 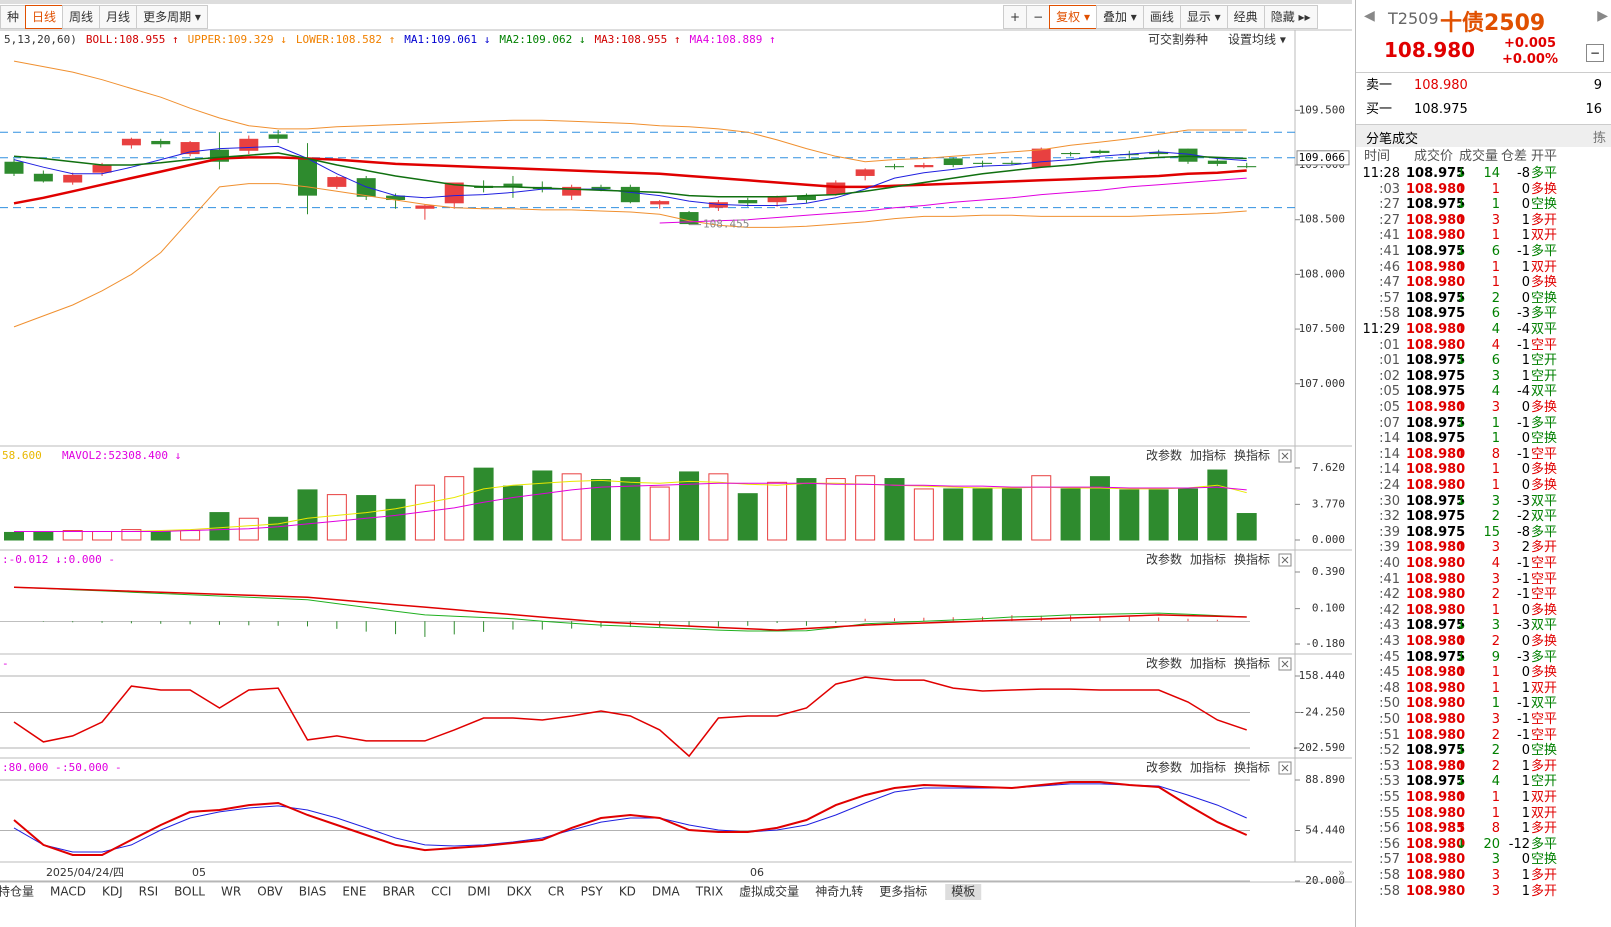 I want to click on tick-row: :51 108.980 2 -1 空平, so click(x=1483, y=736).